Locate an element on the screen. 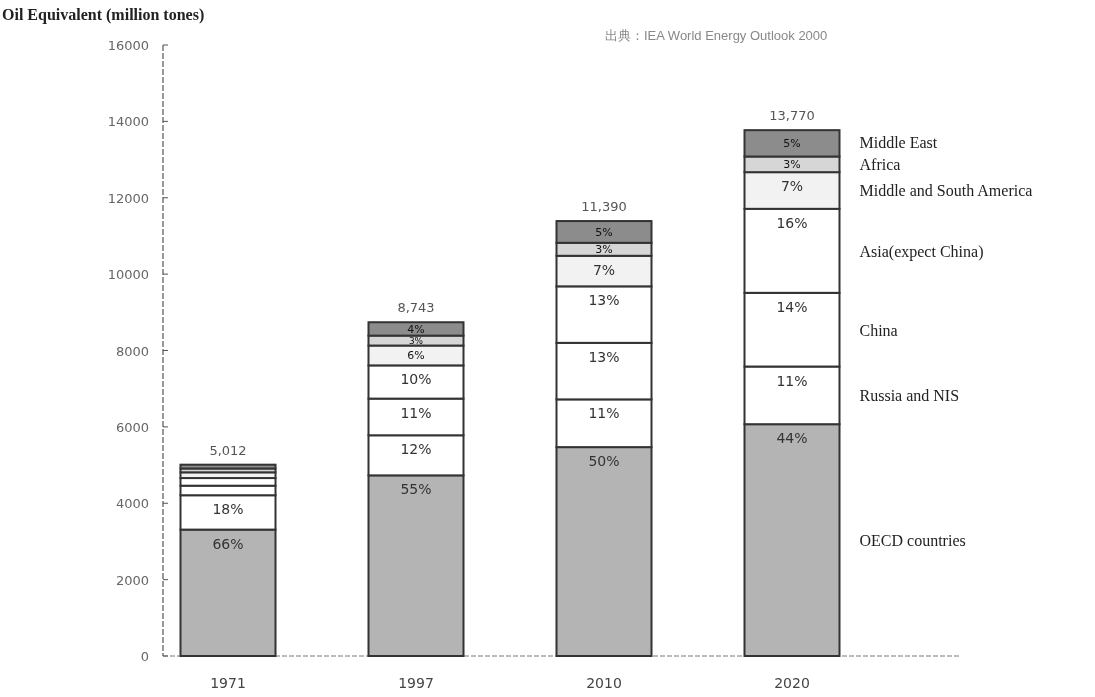 This screenshot has width=1095, height=697. y-tick-label: 6000 is located at coordinates (132, 427).